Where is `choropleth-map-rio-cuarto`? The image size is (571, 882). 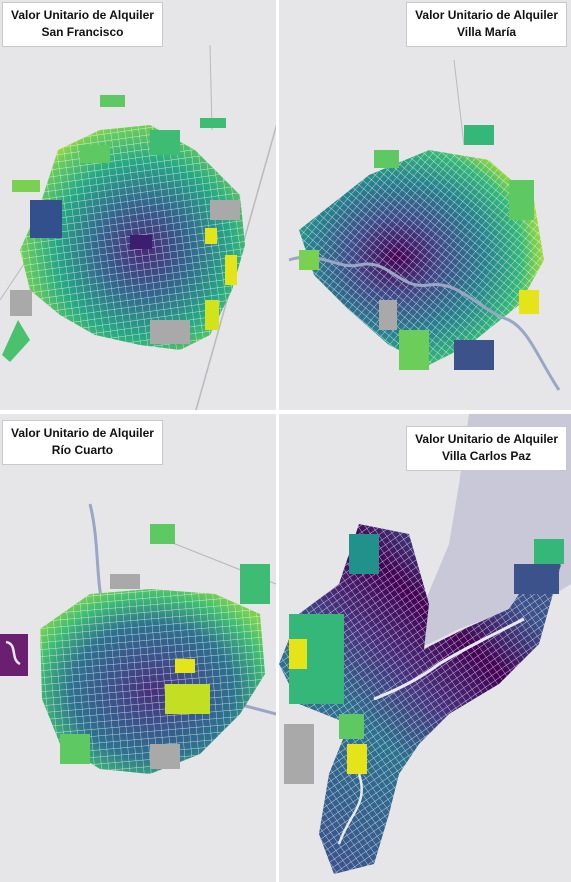
choropleth-map-rio-cuarto is located at coordinates (138, 638).